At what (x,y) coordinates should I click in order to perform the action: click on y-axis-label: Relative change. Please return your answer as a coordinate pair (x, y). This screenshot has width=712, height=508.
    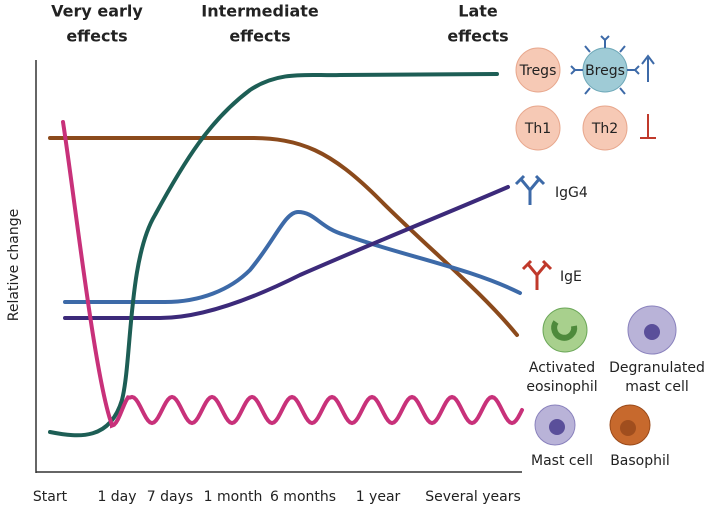
    Looking at the image, I should click on (14, 265).